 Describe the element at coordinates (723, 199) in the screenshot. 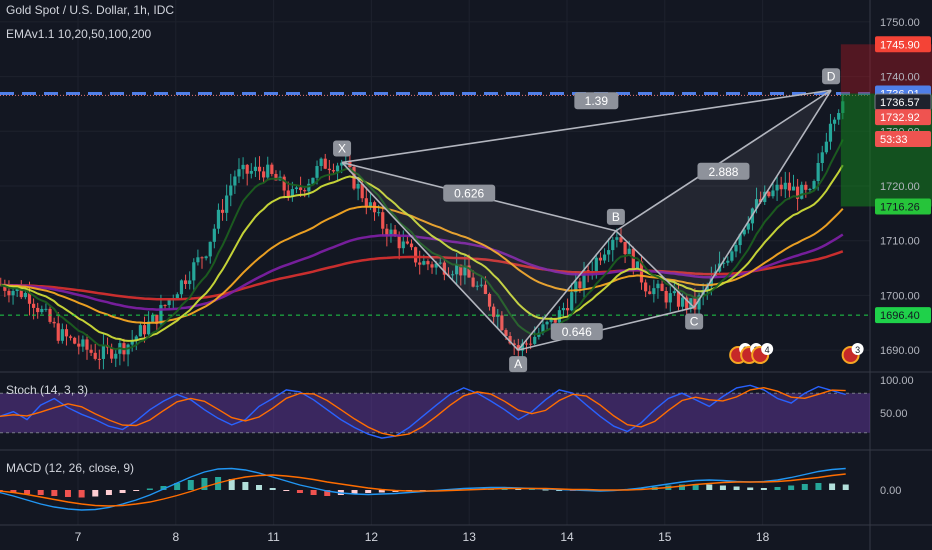

I see `pattern-fill-bcd` at that location.